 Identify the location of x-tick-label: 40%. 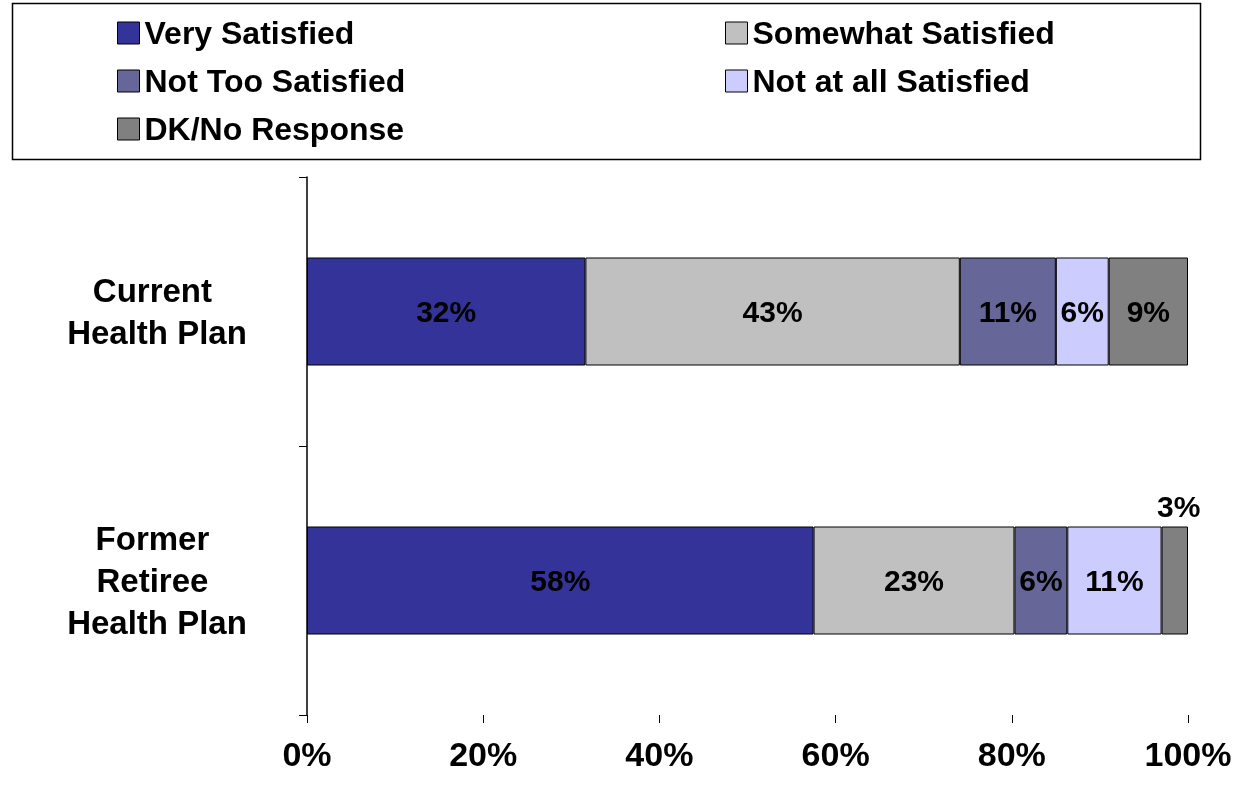
(659, 754).